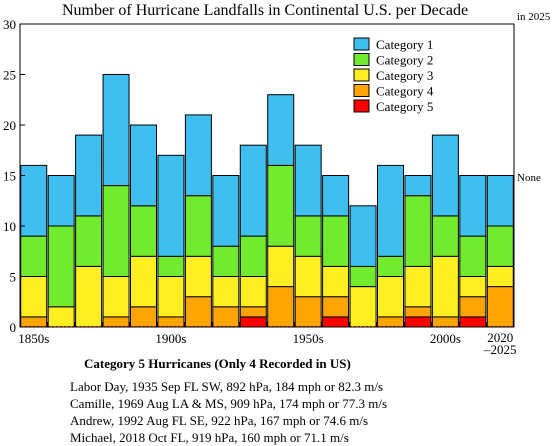  I want to click on x-tick-label: 2020, so click(500, 337).